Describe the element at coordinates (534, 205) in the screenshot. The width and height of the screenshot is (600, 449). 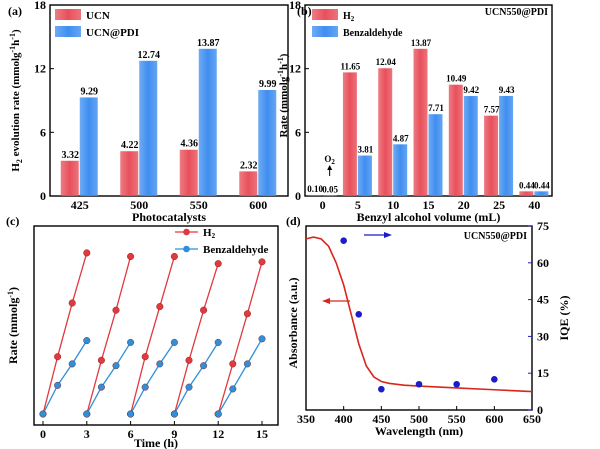
I see `panel-b-xtick-label: 40` at that location.